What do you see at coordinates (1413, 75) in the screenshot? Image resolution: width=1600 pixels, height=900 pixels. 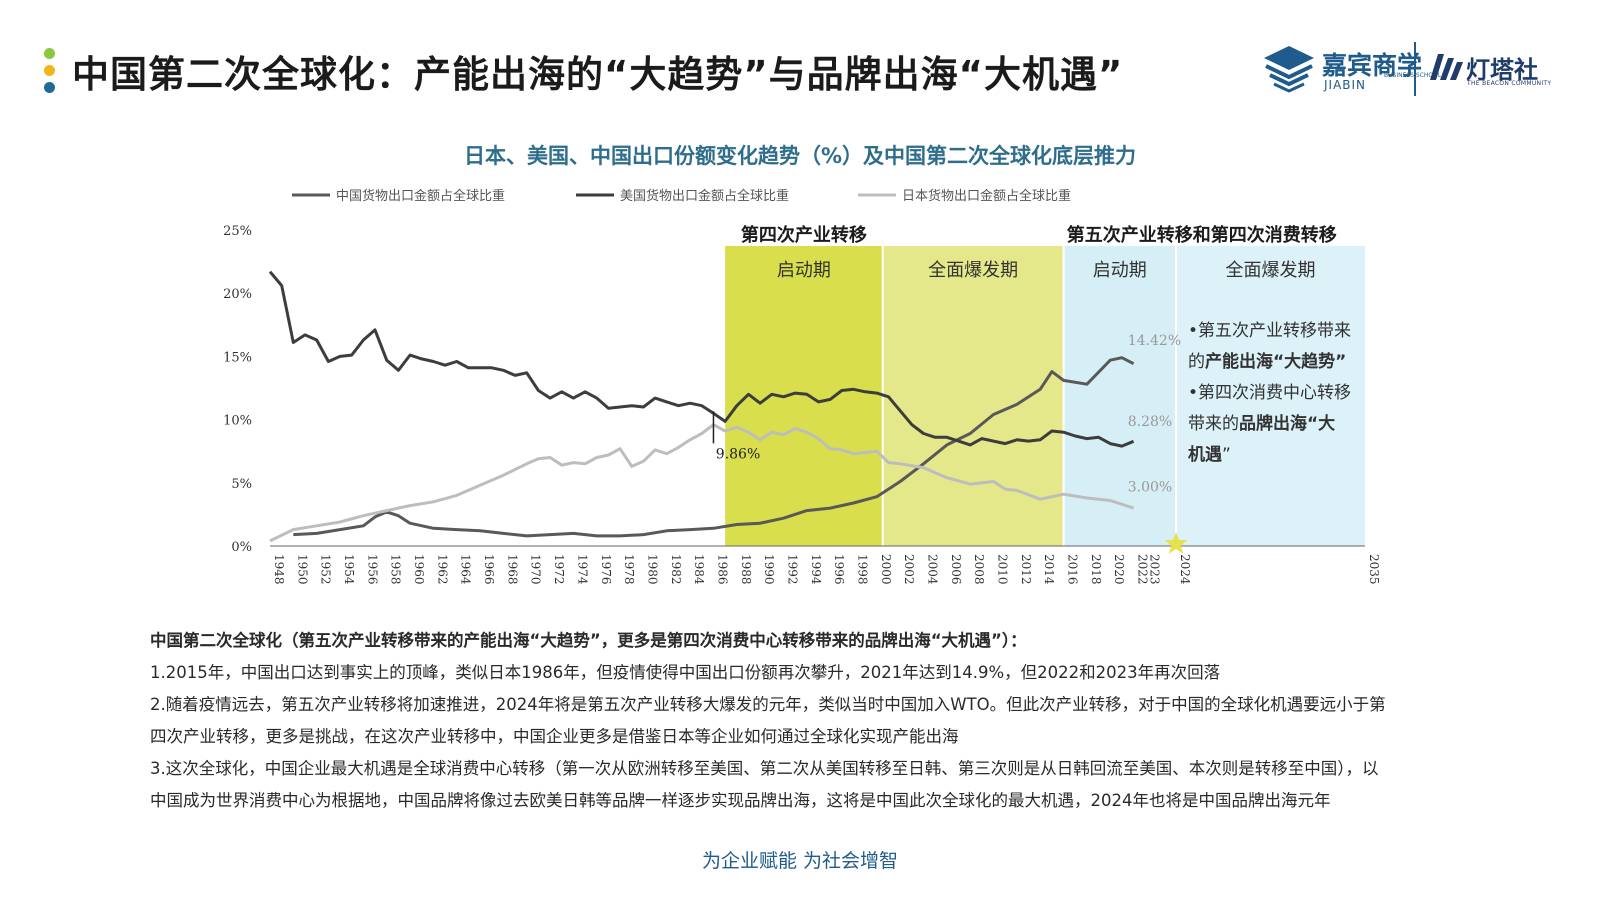 I see `jiabin-logo-sub2: BUSINESS SCHOOL` at bounding box center [1413, 75].